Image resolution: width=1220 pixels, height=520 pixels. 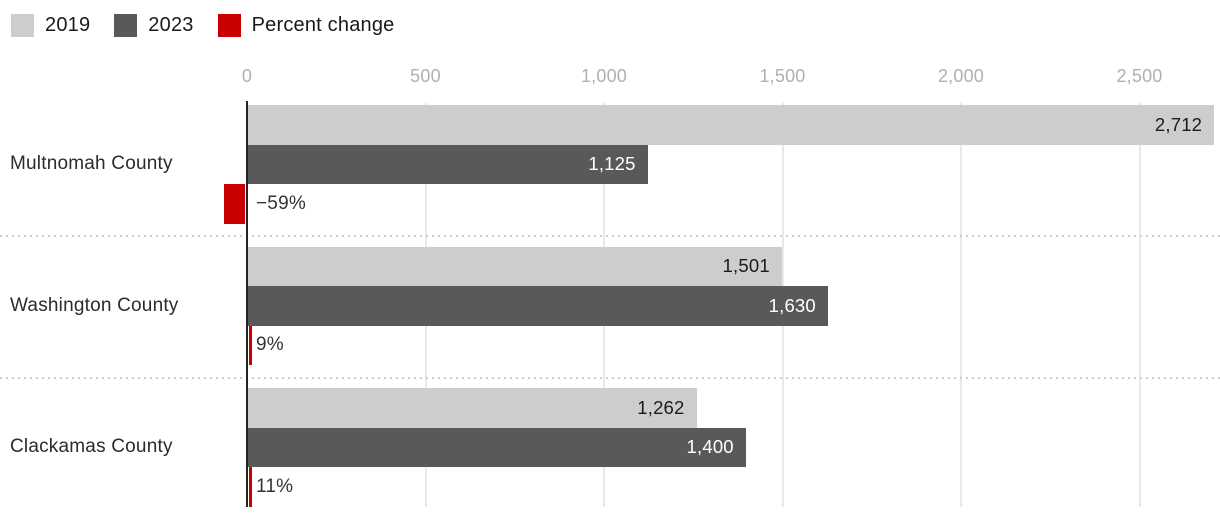 I want to click on value-label-2023: 1,400, so click(x=710, y=447).